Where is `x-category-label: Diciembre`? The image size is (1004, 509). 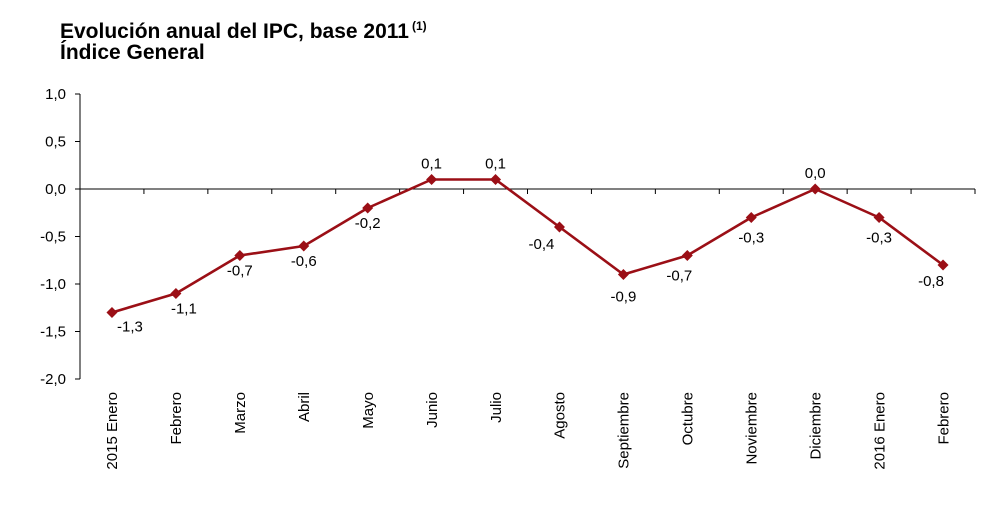 x-category-label: Diciembre is located at coordinates (815, 426).